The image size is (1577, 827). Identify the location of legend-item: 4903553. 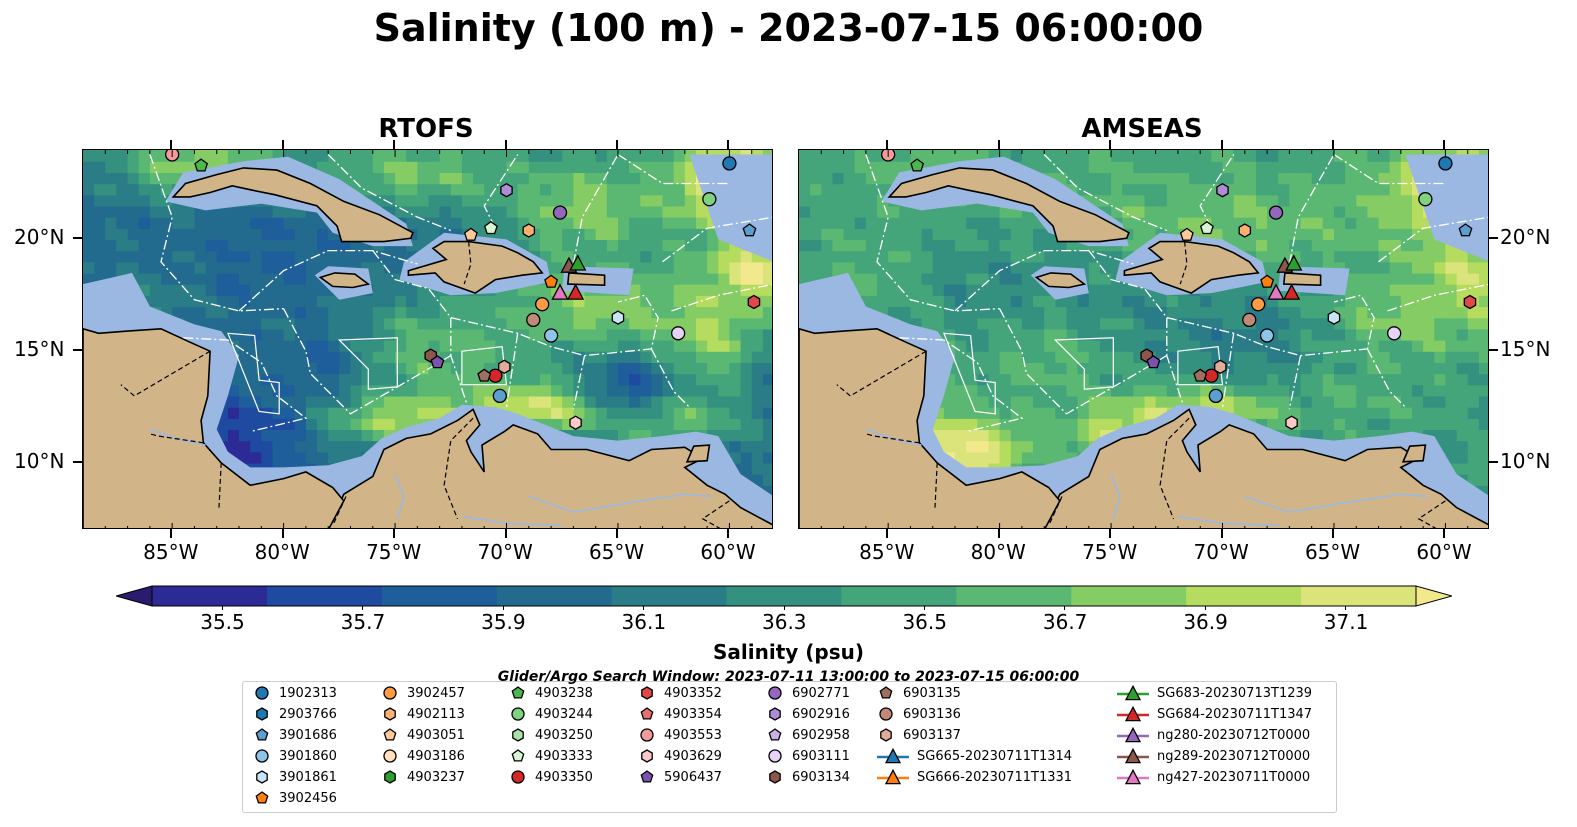
(680, 735).